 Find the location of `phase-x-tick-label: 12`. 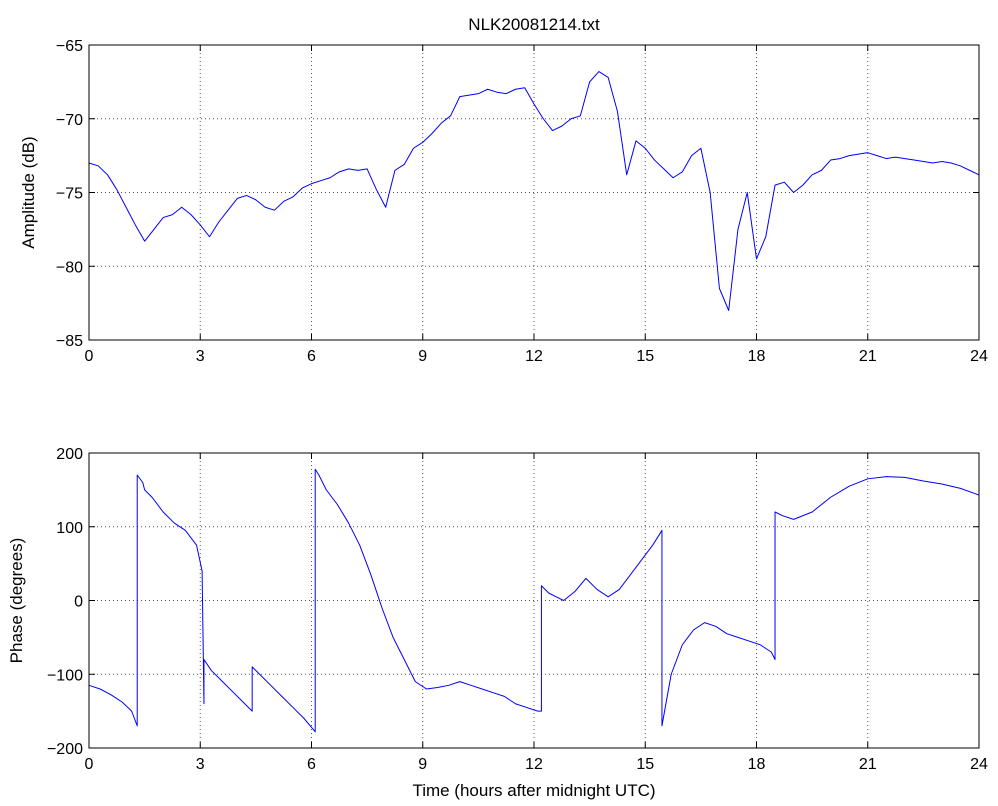

phase-x-tick-label: 12 is located at coordinates (534, 764).